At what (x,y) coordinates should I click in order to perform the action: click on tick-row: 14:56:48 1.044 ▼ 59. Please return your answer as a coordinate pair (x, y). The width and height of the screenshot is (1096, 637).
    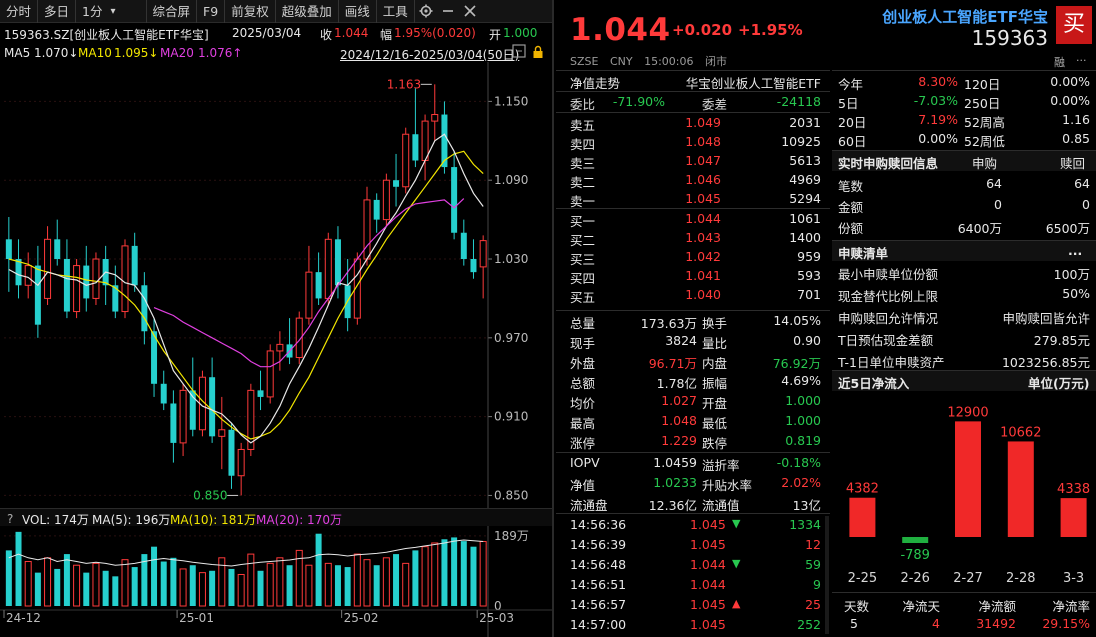
    Looking at the image, I should click on (697, 565).